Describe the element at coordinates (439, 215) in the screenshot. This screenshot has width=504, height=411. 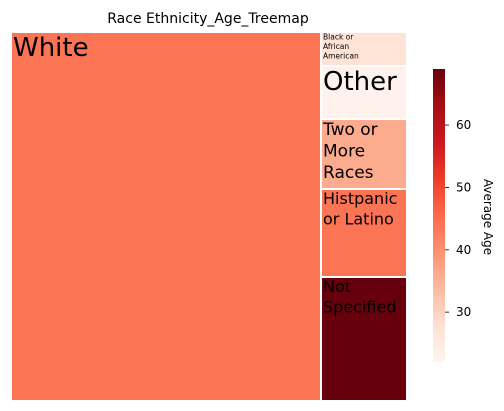
I see `colorbar-gradient` at that location.